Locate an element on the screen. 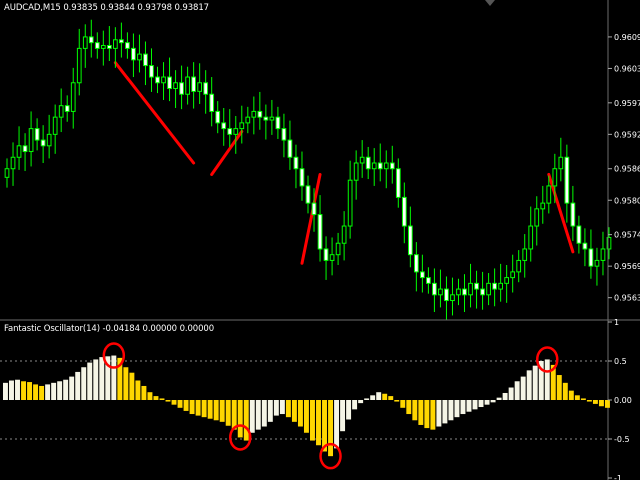 This screenshot has height=480, width=640. oscillator-axis: 1 0.5 0.00 -0.5 -1 is located at coordinates (620, 399).